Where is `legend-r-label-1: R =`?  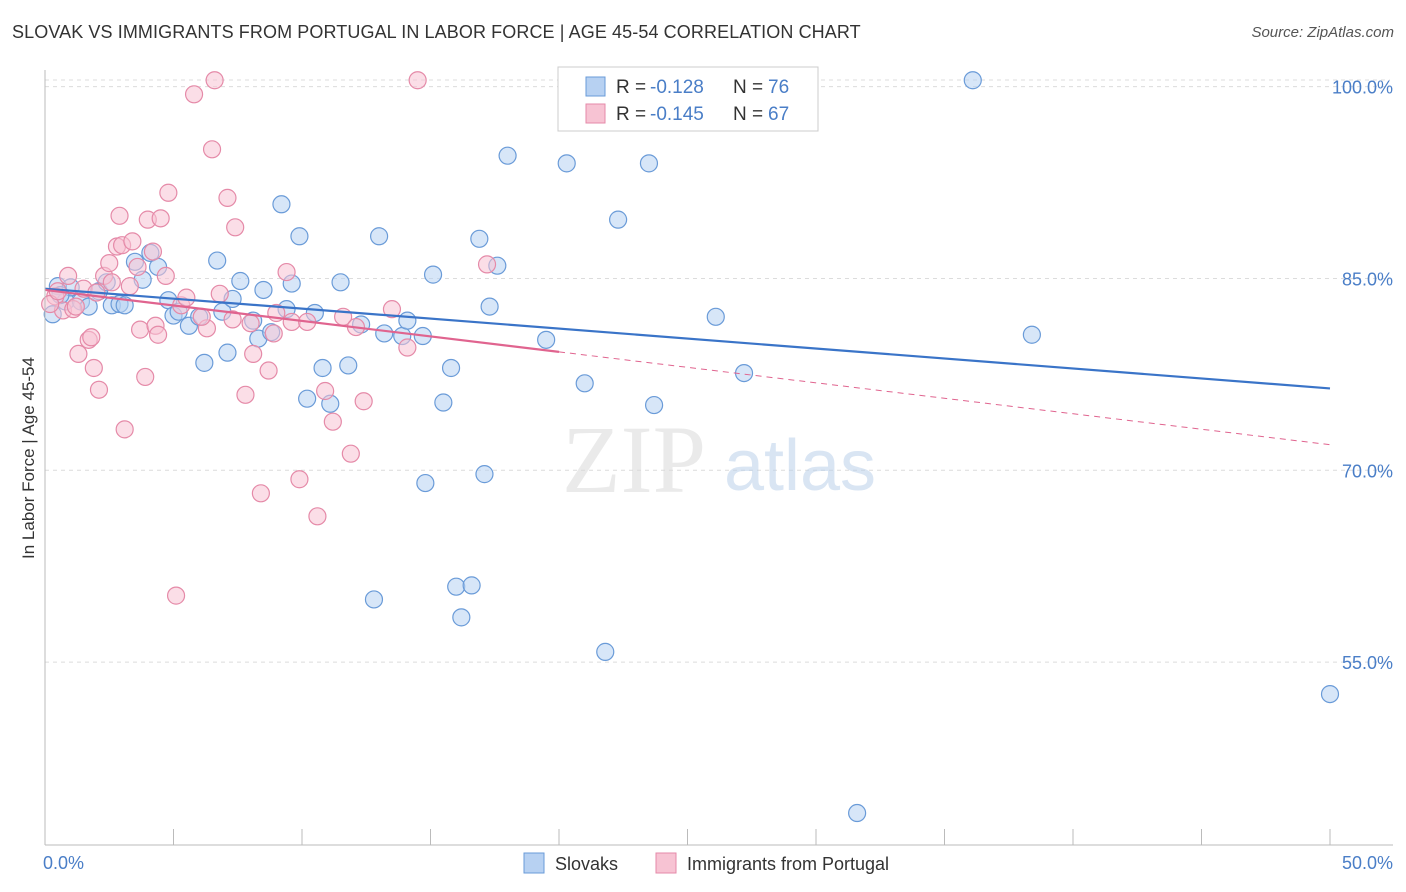
legend-r-label-1: R = is located at coordinates (631, 87).